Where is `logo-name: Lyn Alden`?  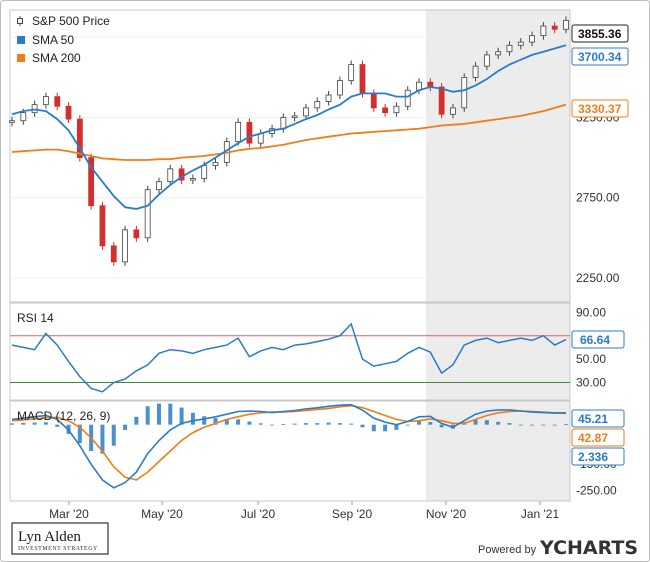
logo-name: Lyn Alden is located at coordinates (49, 537).